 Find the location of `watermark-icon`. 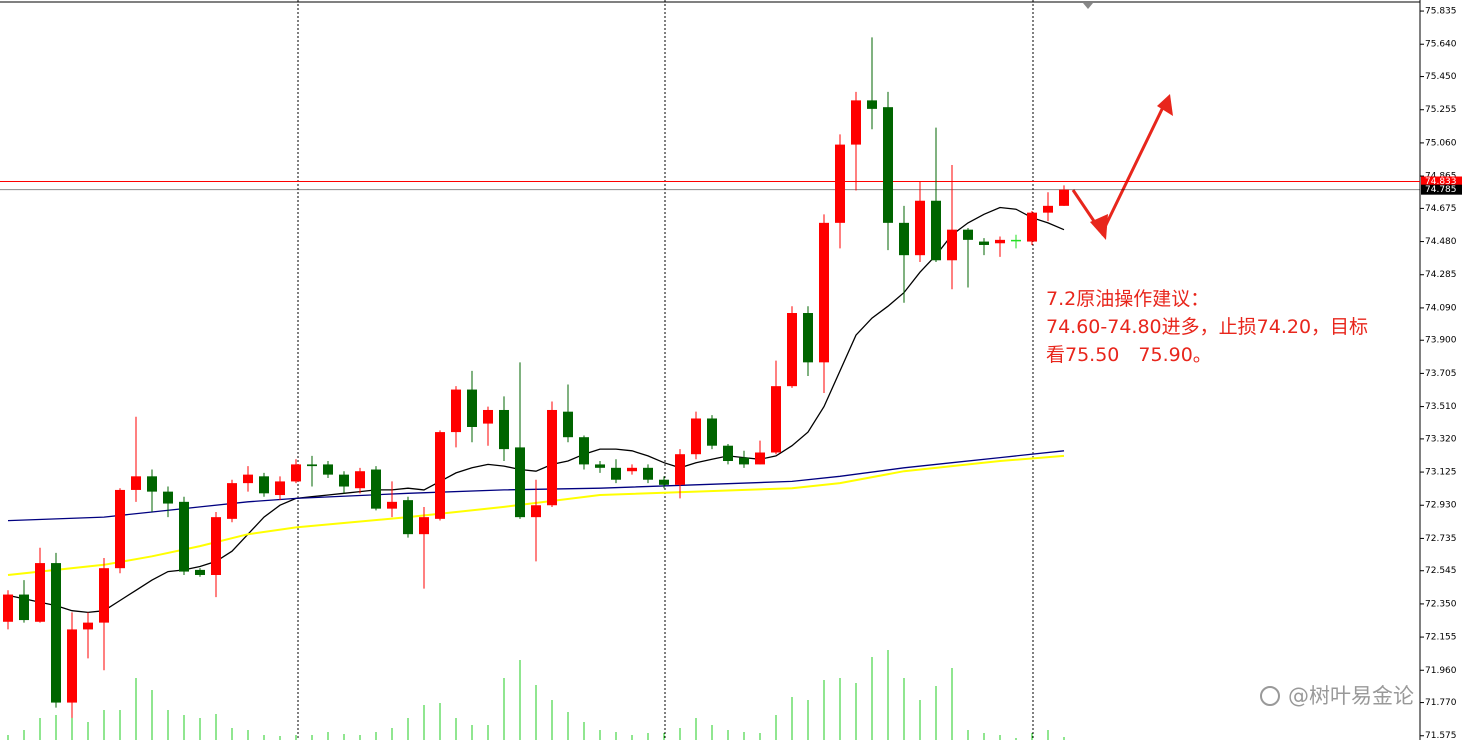

watermark-icon is located at coordinates (1270, 696).